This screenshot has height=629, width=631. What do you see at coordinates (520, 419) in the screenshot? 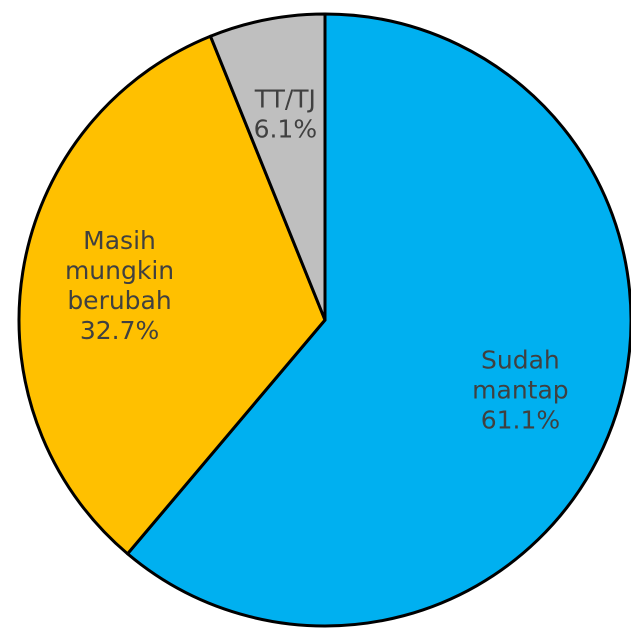
I see `value-label: 61.1%` at bounding box center [520, 419].